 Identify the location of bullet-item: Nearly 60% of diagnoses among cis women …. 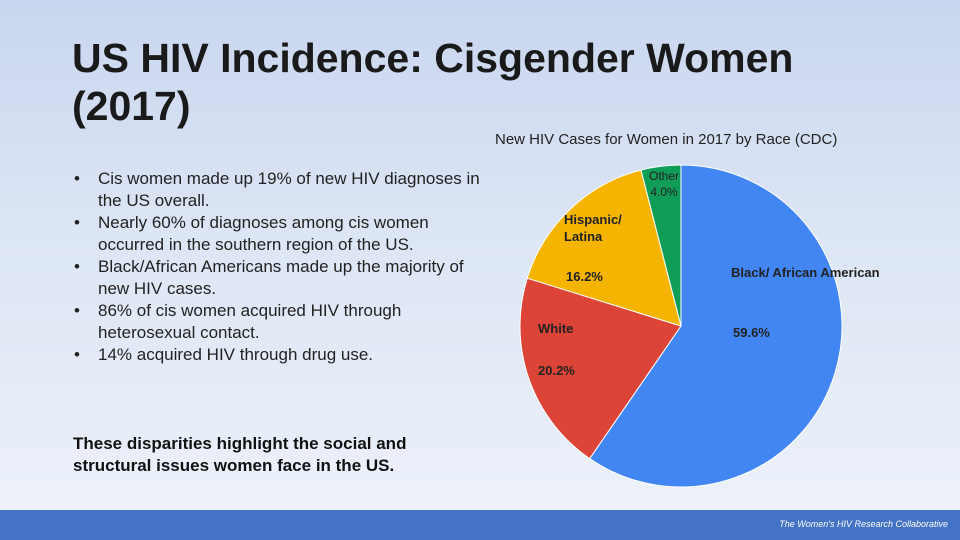
(282, 234).